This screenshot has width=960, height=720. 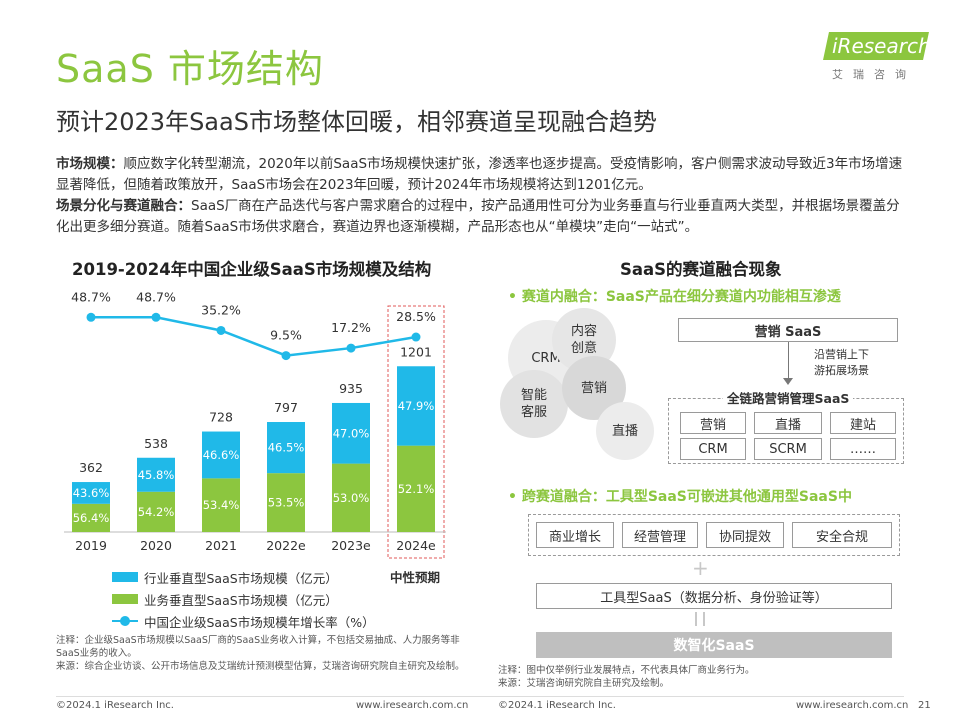 I want to click on right-panel-title: SaaS的赛道融合现象, so click(x=701, y=269).